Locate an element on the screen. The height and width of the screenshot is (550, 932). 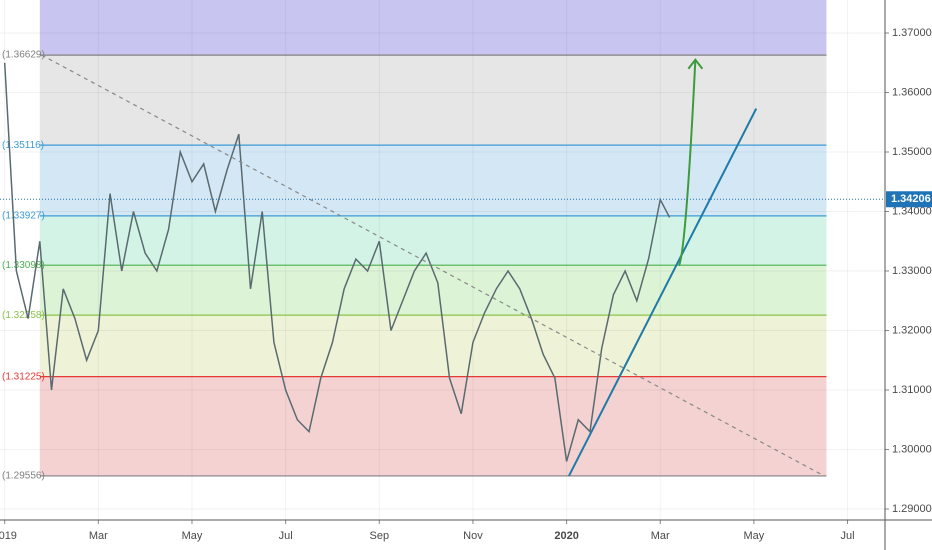
fib-label: (1.33098) is located at coordinates (23, 265).